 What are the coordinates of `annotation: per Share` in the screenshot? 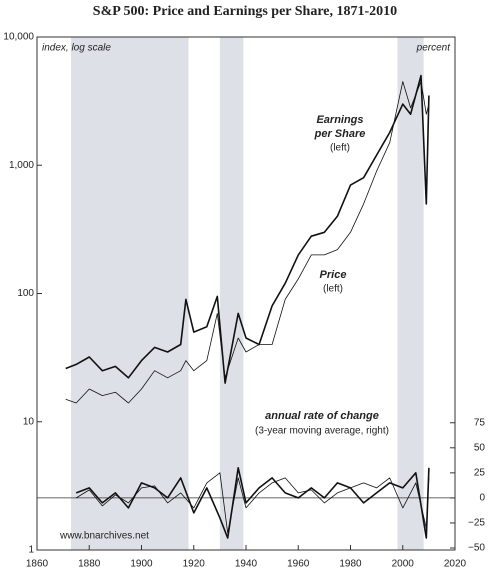 It's located at (340, 134).